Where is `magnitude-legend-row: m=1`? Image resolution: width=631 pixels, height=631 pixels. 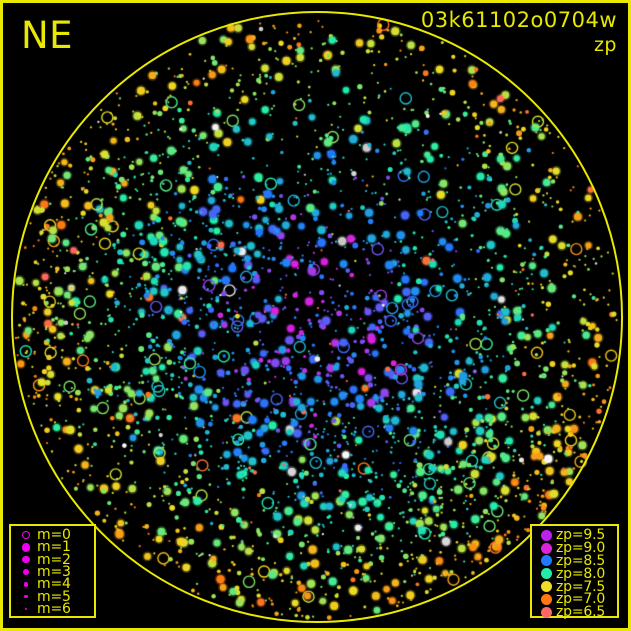
magnitude-legend-row: m=1 is located at coordinates (52, 547).